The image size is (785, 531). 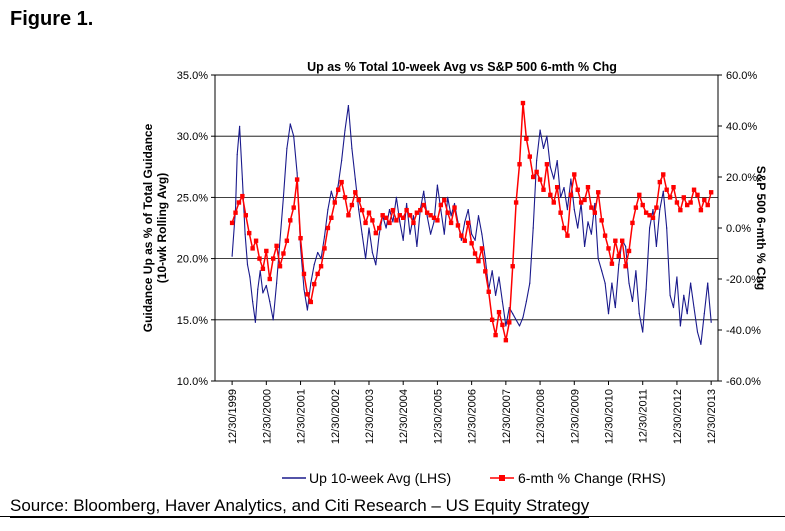 I want to click on bottom-divider, so click(x=392, y=516).